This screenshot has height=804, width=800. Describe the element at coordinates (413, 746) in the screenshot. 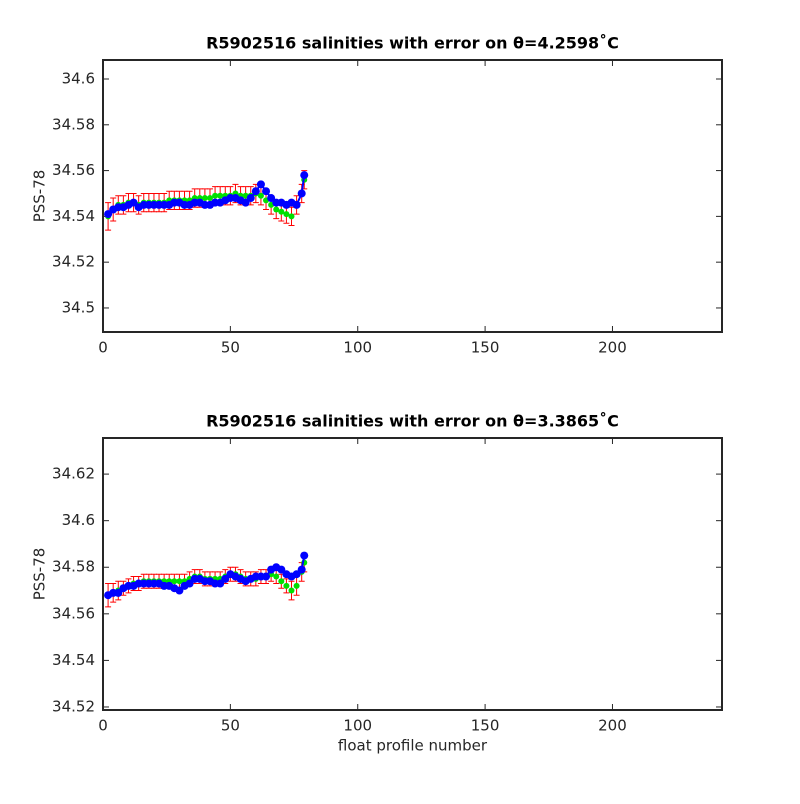

I see `x-axis-label: float profile number` at that location.